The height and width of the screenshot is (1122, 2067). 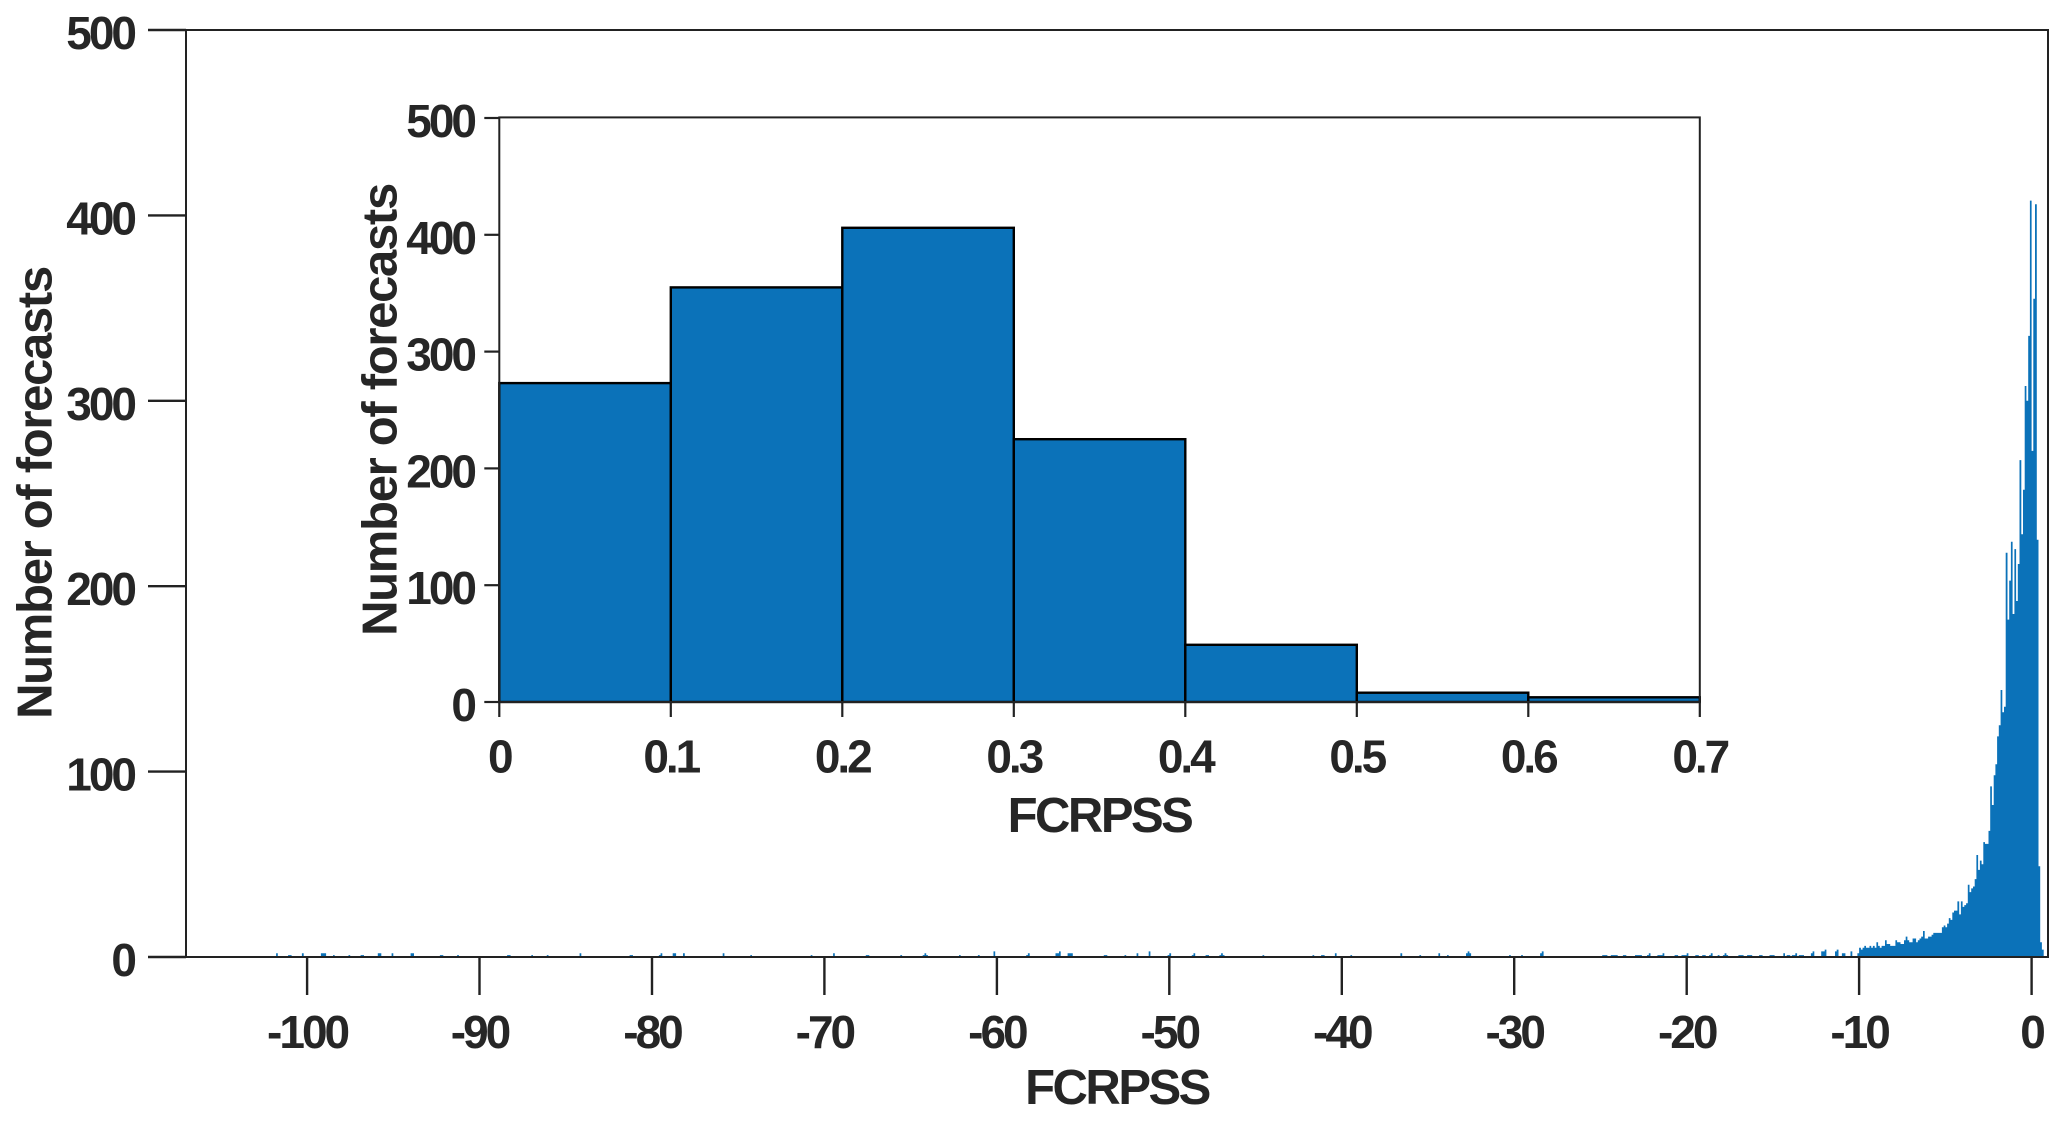 I want to click on svg-text: 0.4, so click(x=1187, y=757).